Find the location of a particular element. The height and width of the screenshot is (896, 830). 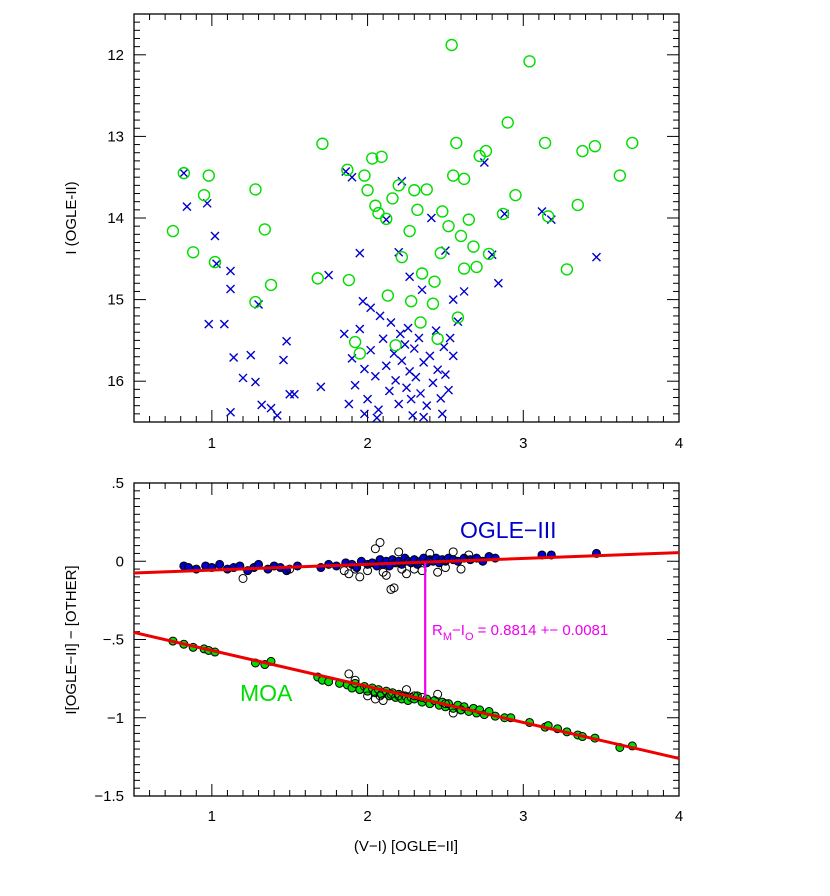

cmd-y-tick-label: 16 is located at coordinates (115, 381).